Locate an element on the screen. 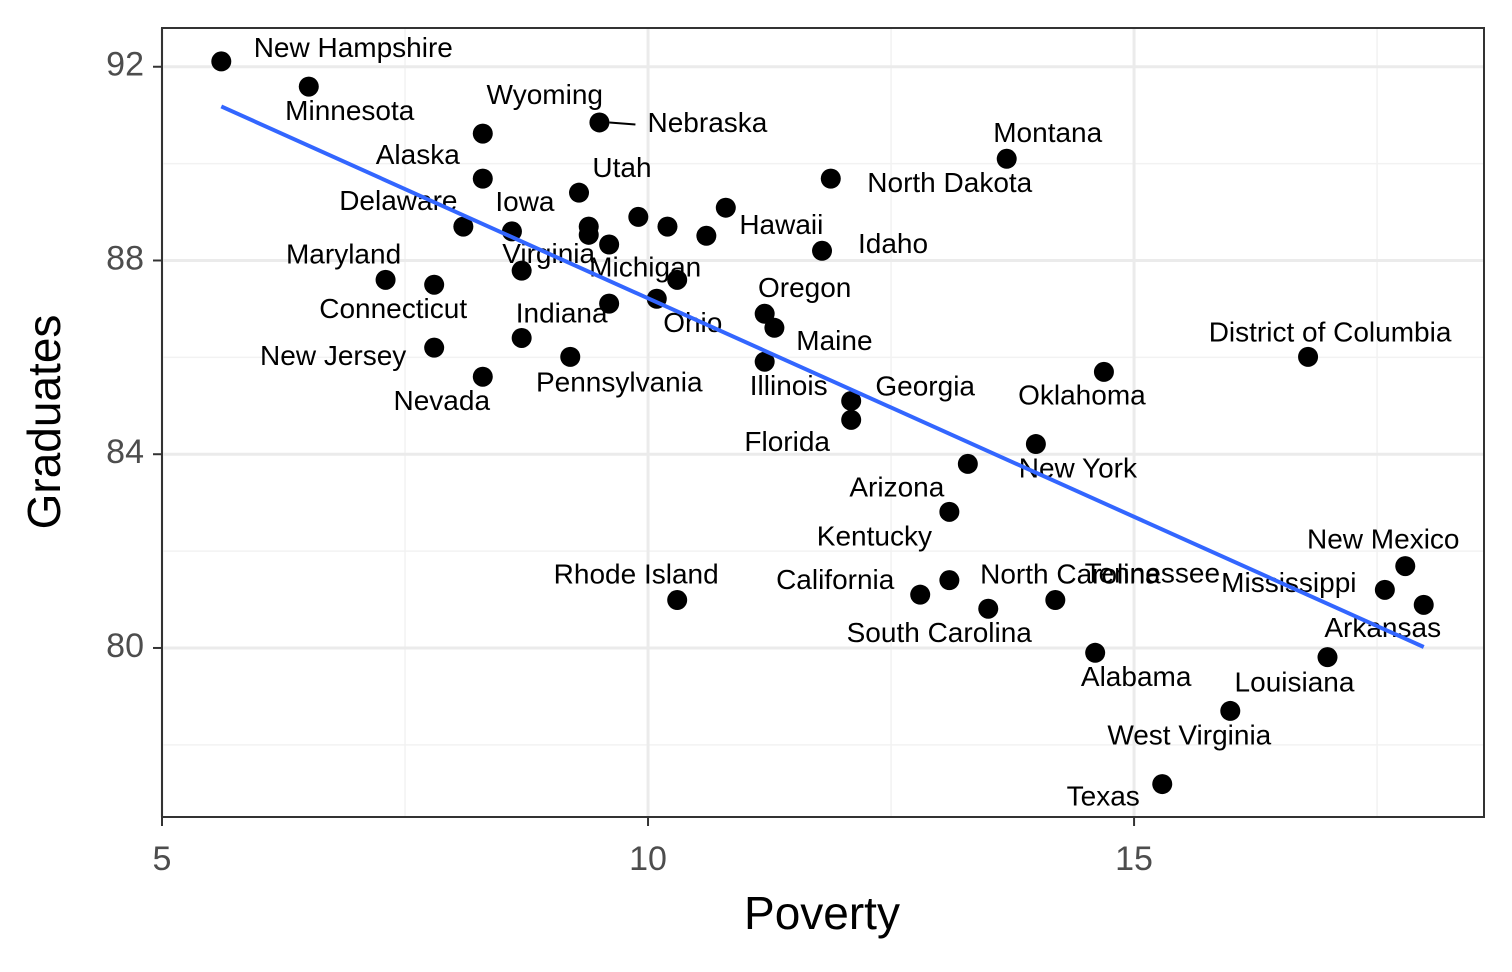 This screenshot has width=1512, height=972. point-label: New Hampshire is located at coordinates (353, 47).